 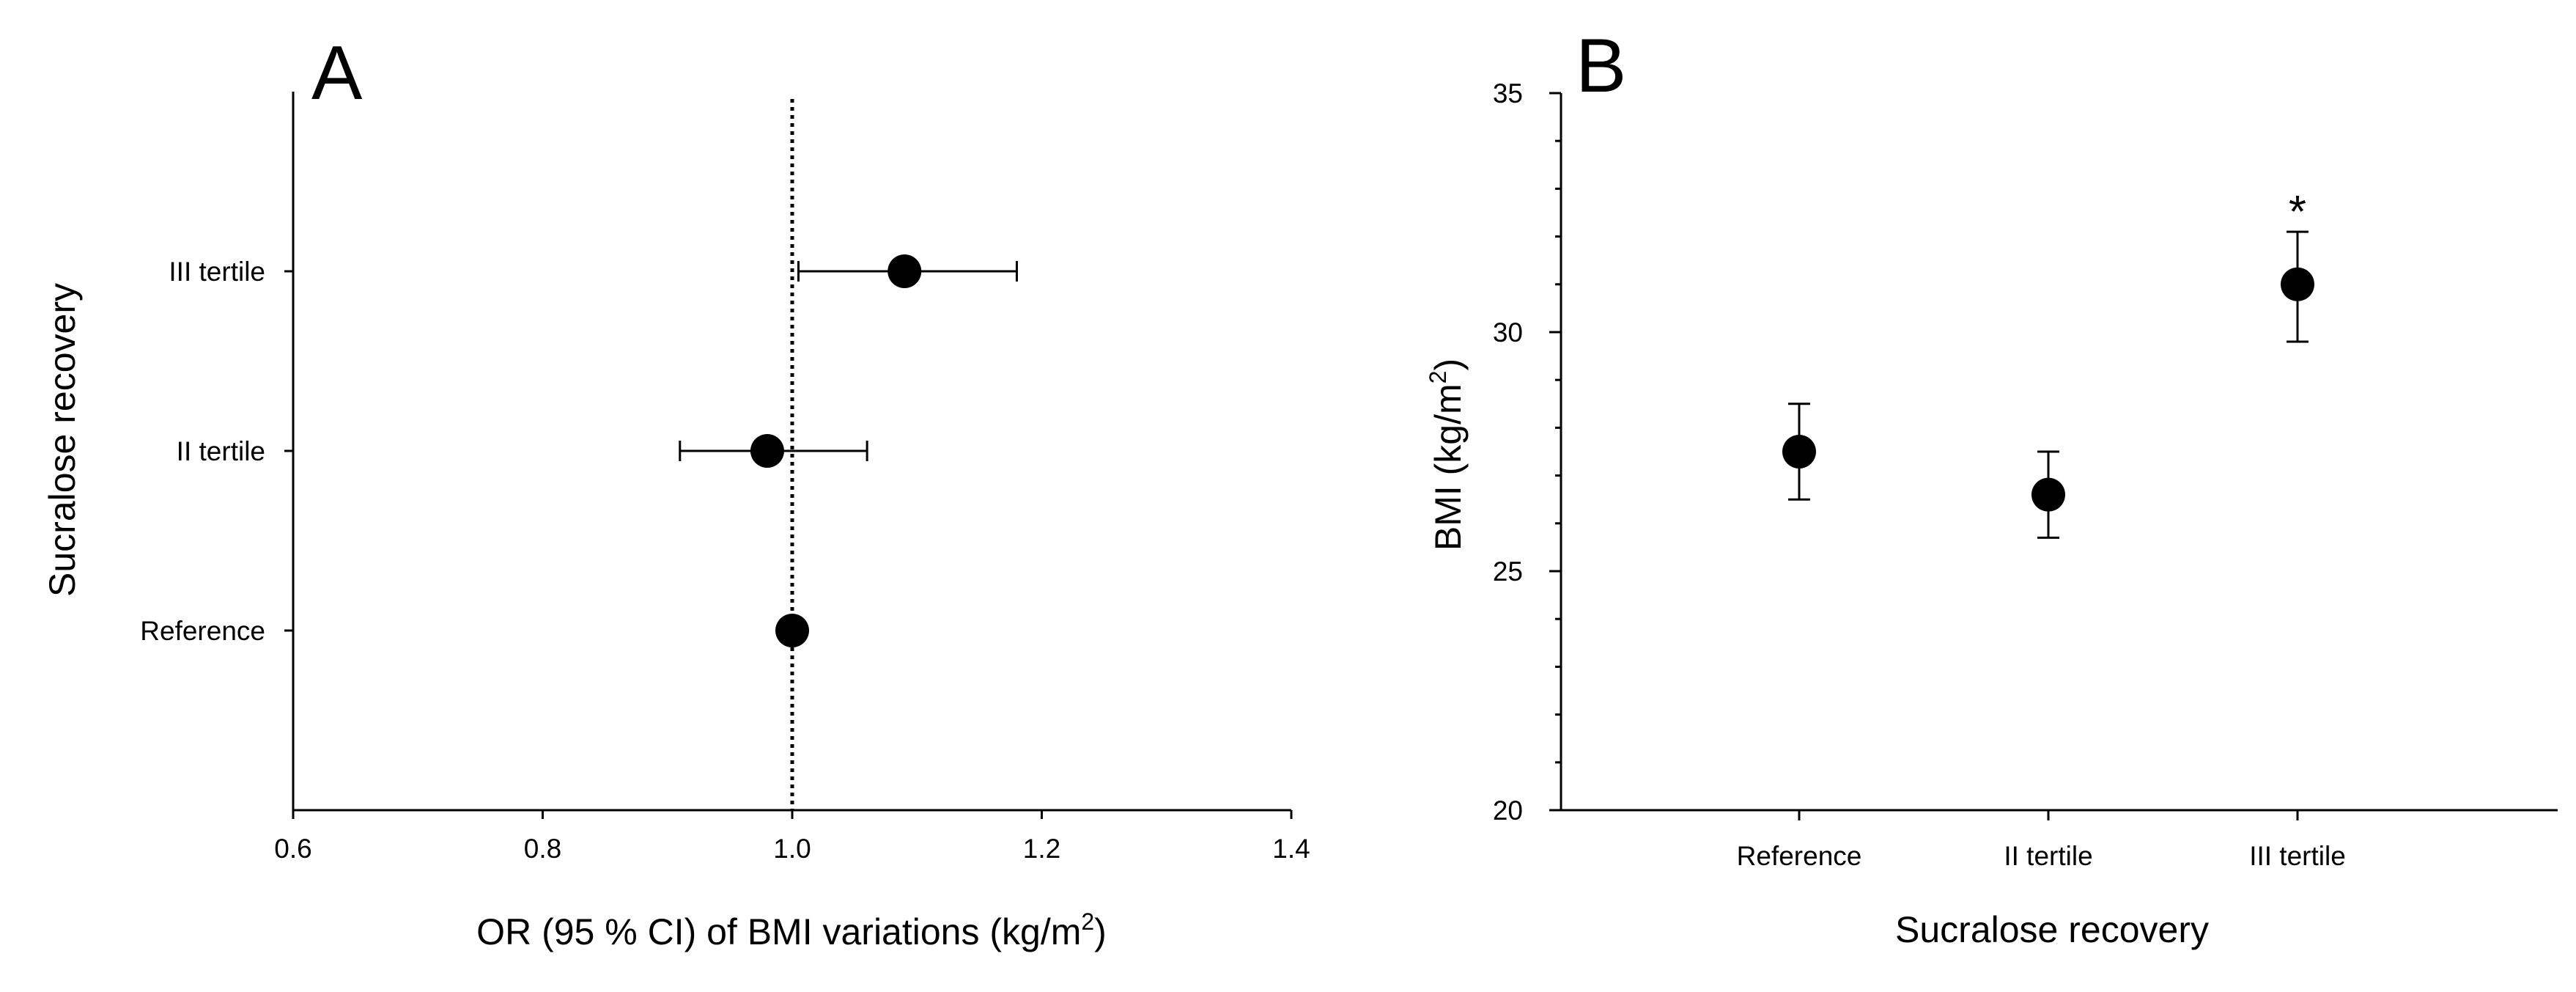 I want to click on panel-b-y-tick-label-0: 20, so click(x=1508, y=811).